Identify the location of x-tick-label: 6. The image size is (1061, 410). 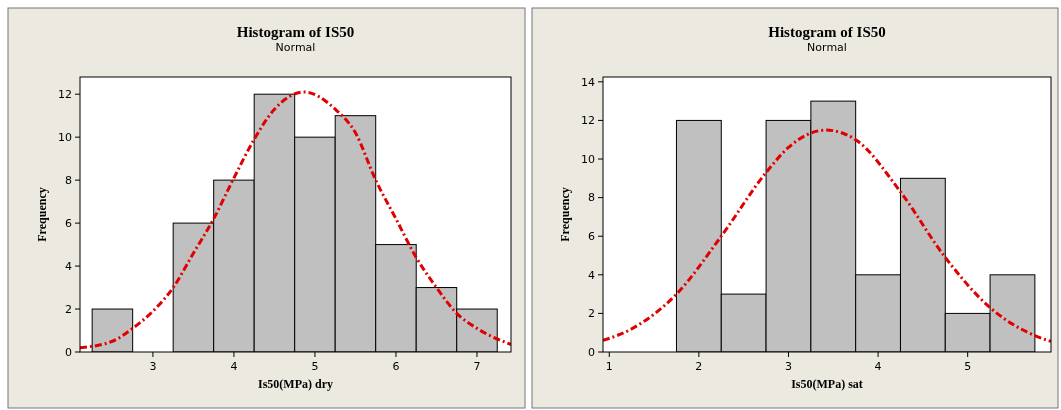
(396, 366).